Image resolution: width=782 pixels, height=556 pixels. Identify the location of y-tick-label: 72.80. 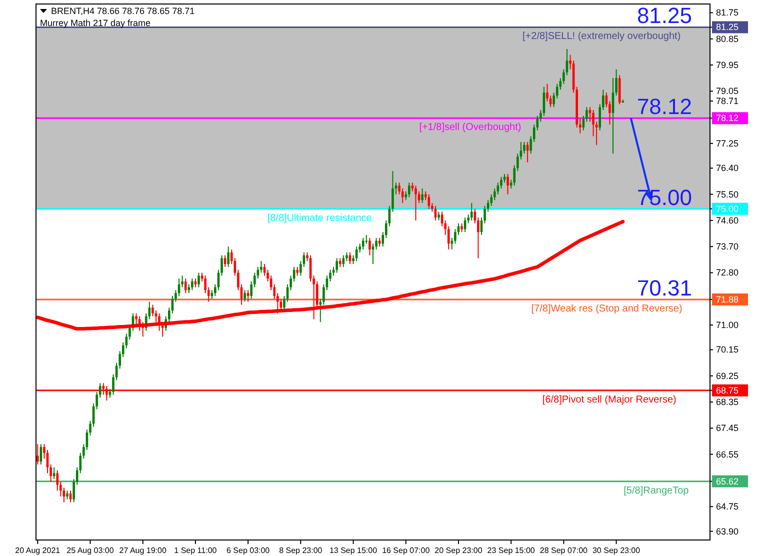
(727, 273).